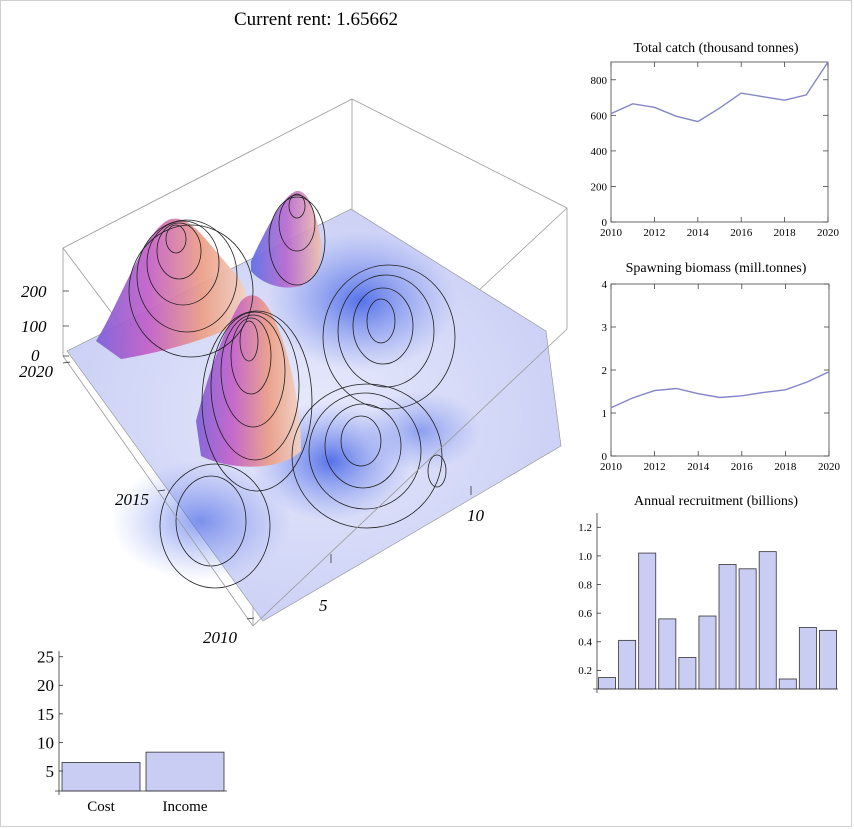 This screenshot has width=854, height=829. I want to click on chart-title: Annual recruitment (billions), so click(716, 501).